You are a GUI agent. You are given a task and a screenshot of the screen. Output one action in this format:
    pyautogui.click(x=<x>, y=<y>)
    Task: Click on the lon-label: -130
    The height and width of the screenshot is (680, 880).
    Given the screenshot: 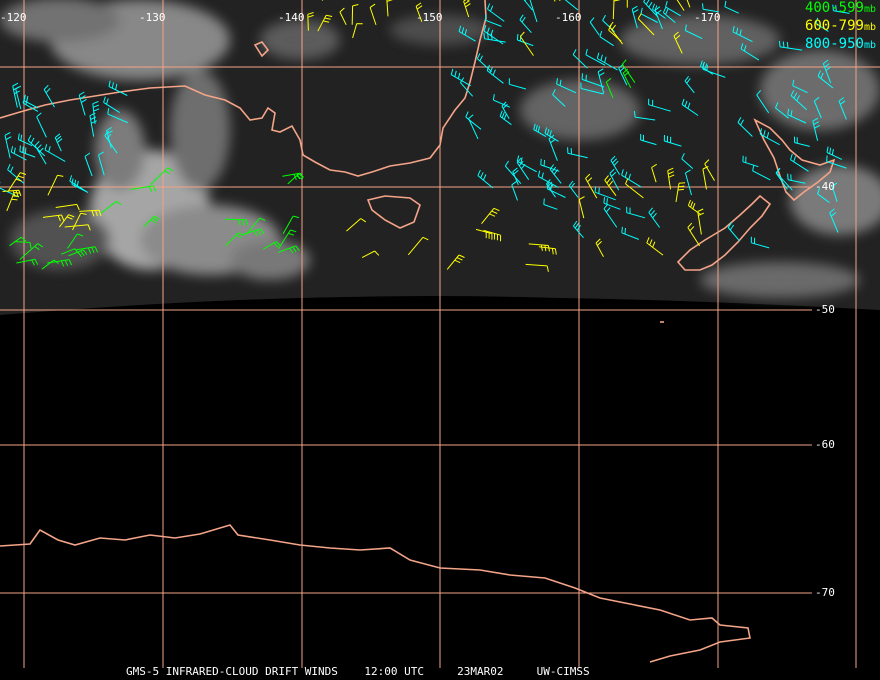 What is the action you would take?
    pyautogui.click(x=152, y=17)
    